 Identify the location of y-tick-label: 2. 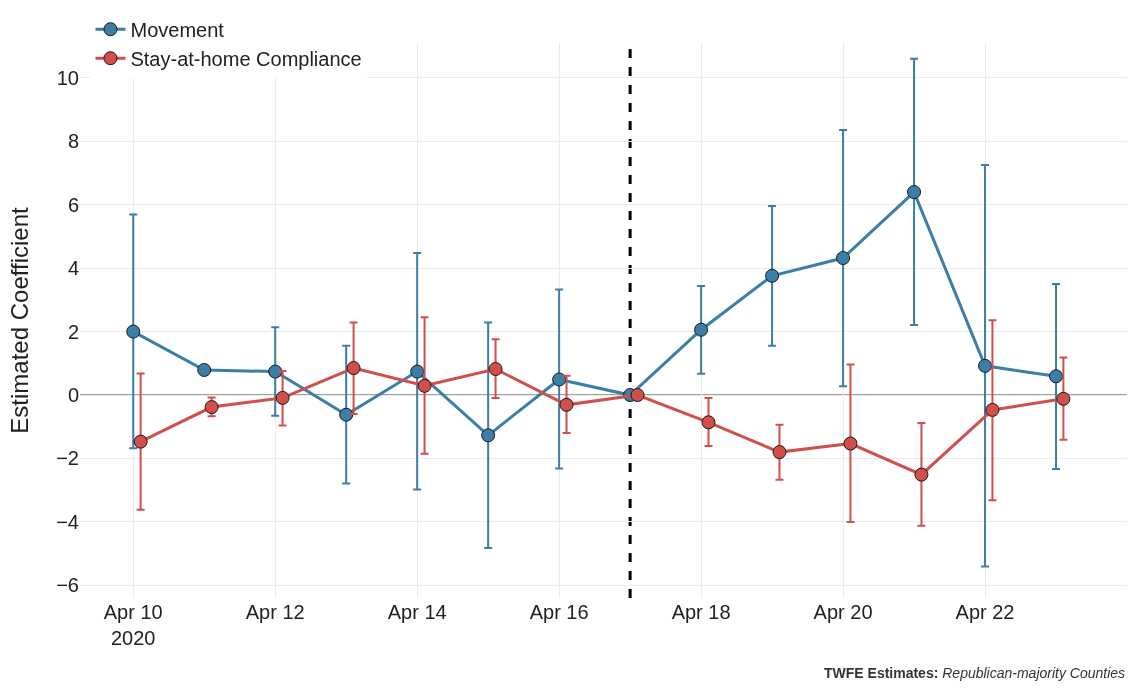
(73, 331).